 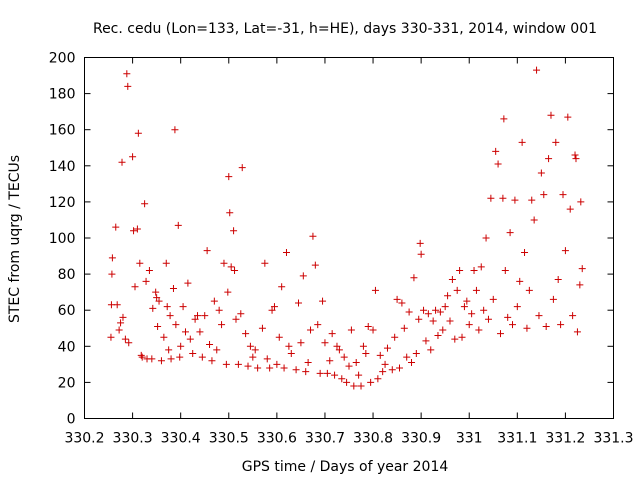 I want to click on x-tick-label: 331.3, so click(x=613, y=439).